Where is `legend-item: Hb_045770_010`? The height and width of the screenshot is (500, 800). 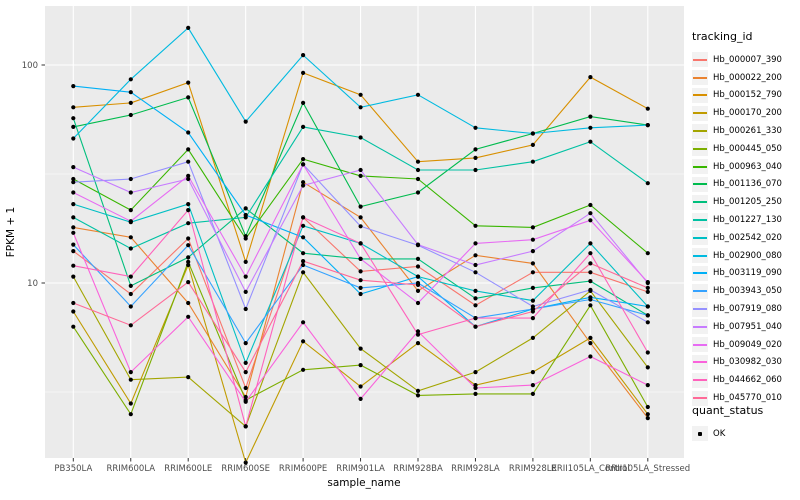 legend-item: Hb_045770_010 is located at coordinates (745, 398).